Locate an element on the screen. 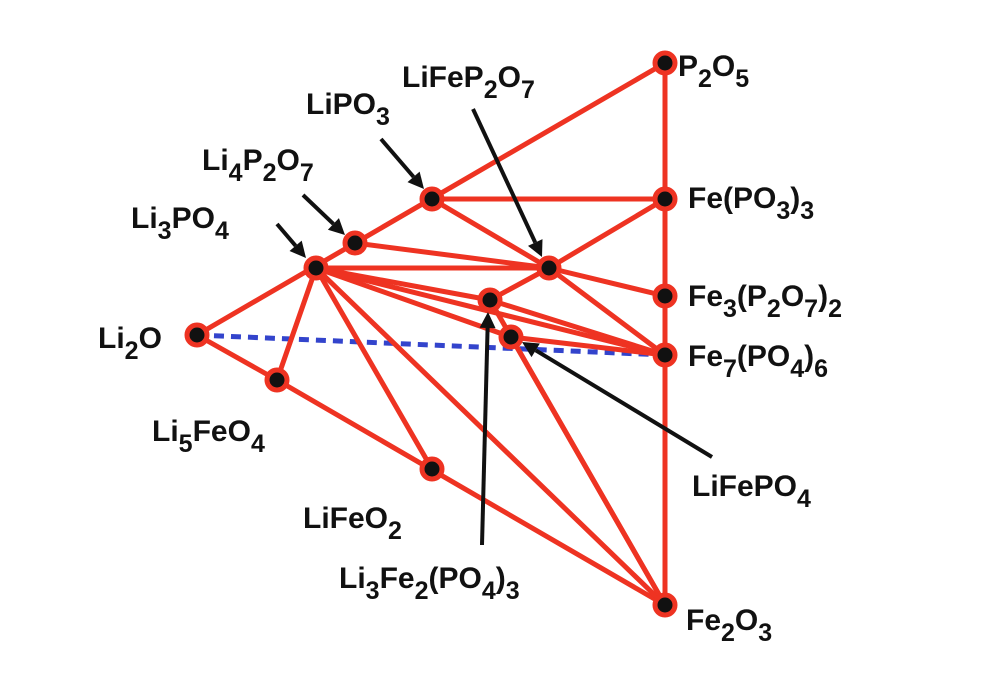 This screenshot has width=998, height=683. label-LiFePO4: LiFePO4 is located at coordinates (751, 491).